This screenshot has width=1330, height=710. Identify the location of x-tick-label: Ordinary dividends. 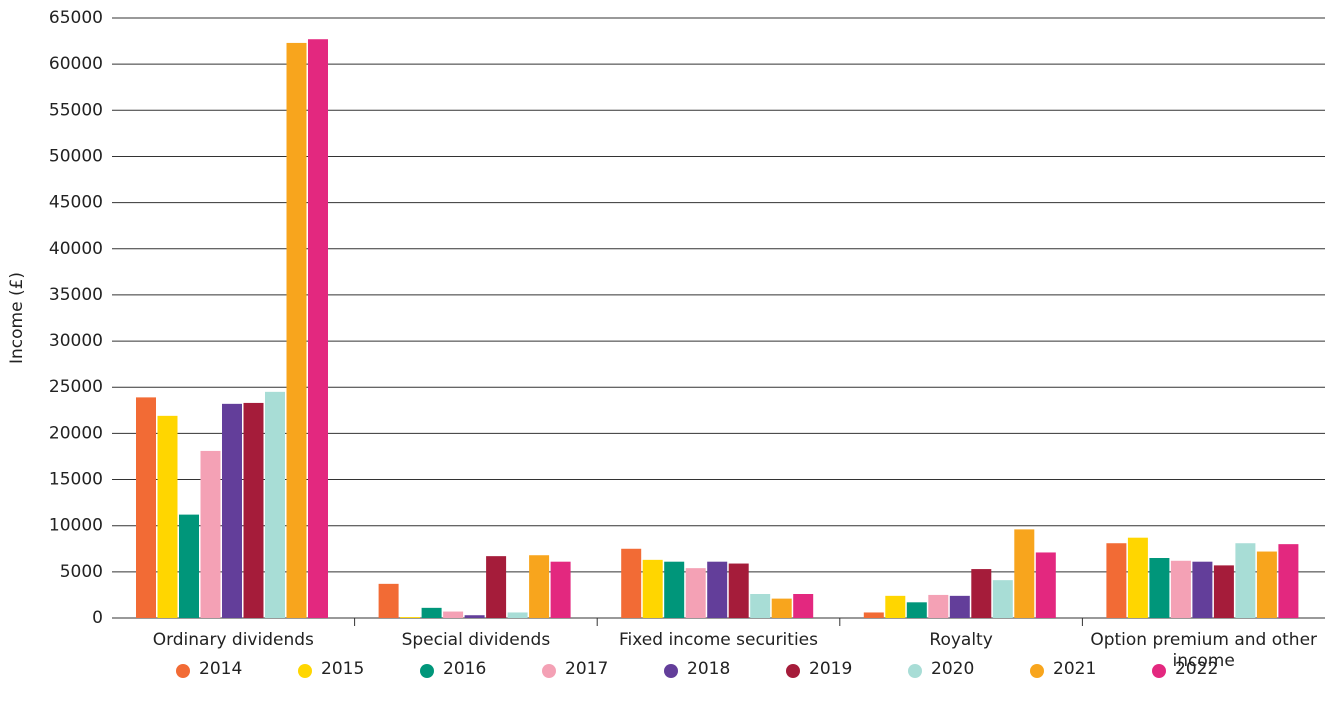
(233, 640).